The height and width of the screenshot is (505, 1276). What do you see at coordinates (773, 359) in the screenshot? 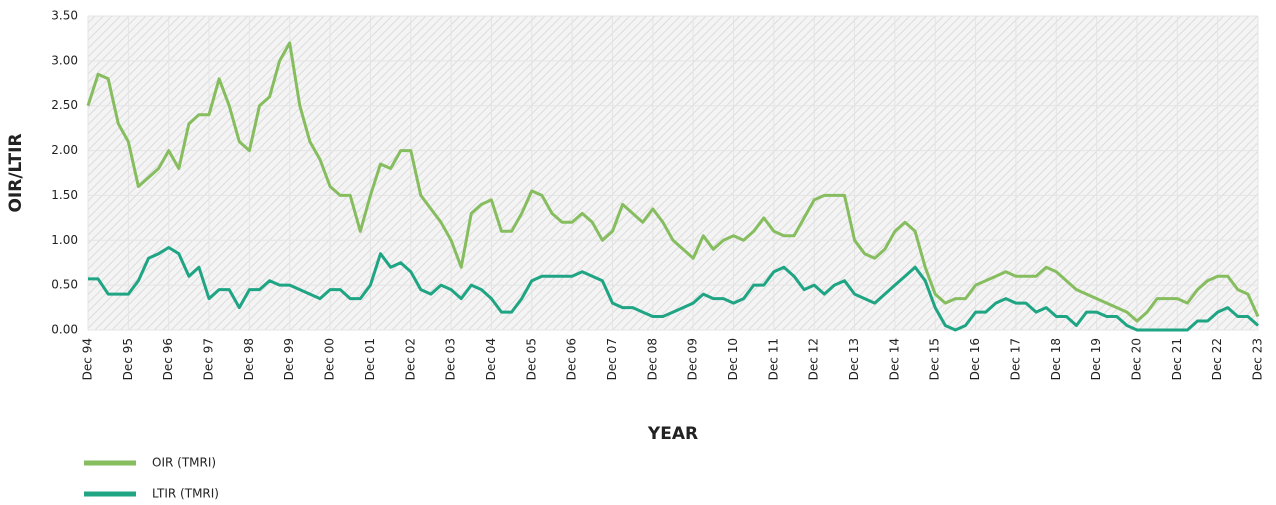
I see `x-tick-label: Dec 11` at bounding box center [773, 359].